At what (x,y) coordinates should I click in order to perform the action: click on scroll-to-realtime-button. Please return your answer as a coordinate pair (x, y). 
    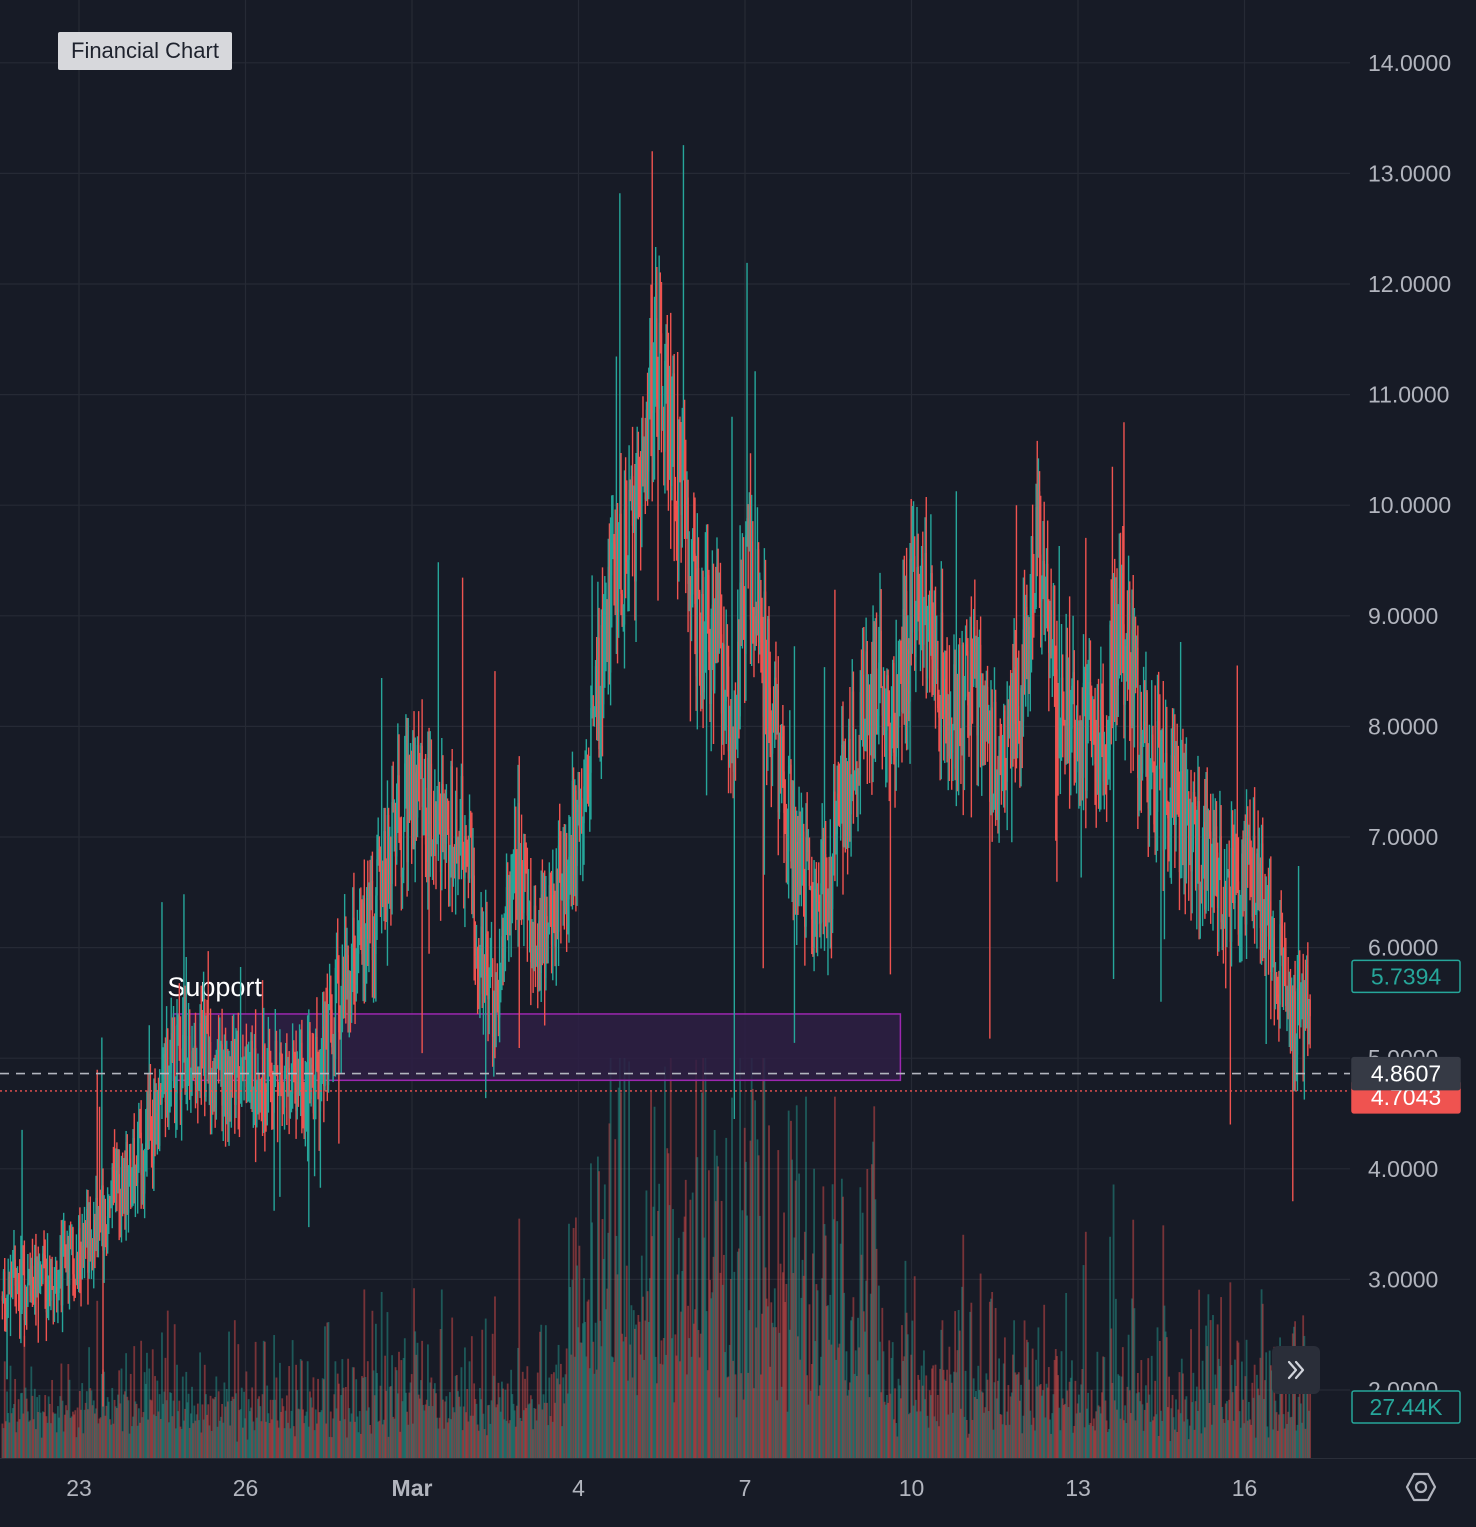
    Looking at the image, I should click on (1296, 1370).